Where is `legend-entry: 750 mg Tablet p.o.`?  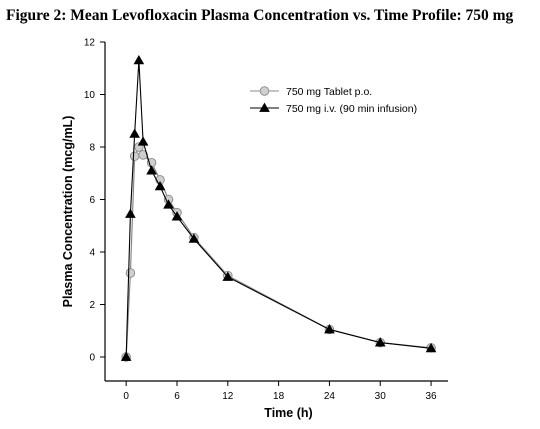 legend-entry: 750 mg Tablet p.o. is located at coordinates (311, 92).